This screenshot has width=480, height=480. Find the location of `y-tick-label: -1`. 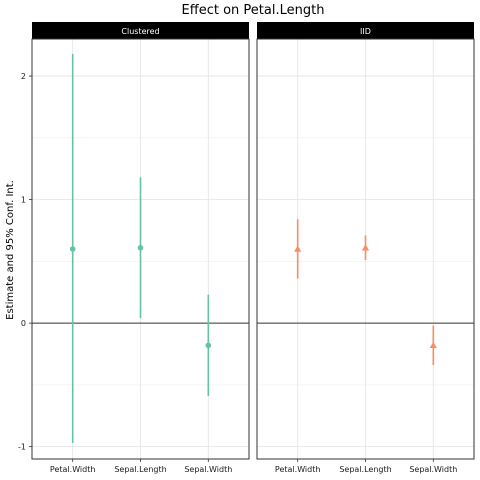

y-tick-label: -1 is located at coordinates (22, 447).